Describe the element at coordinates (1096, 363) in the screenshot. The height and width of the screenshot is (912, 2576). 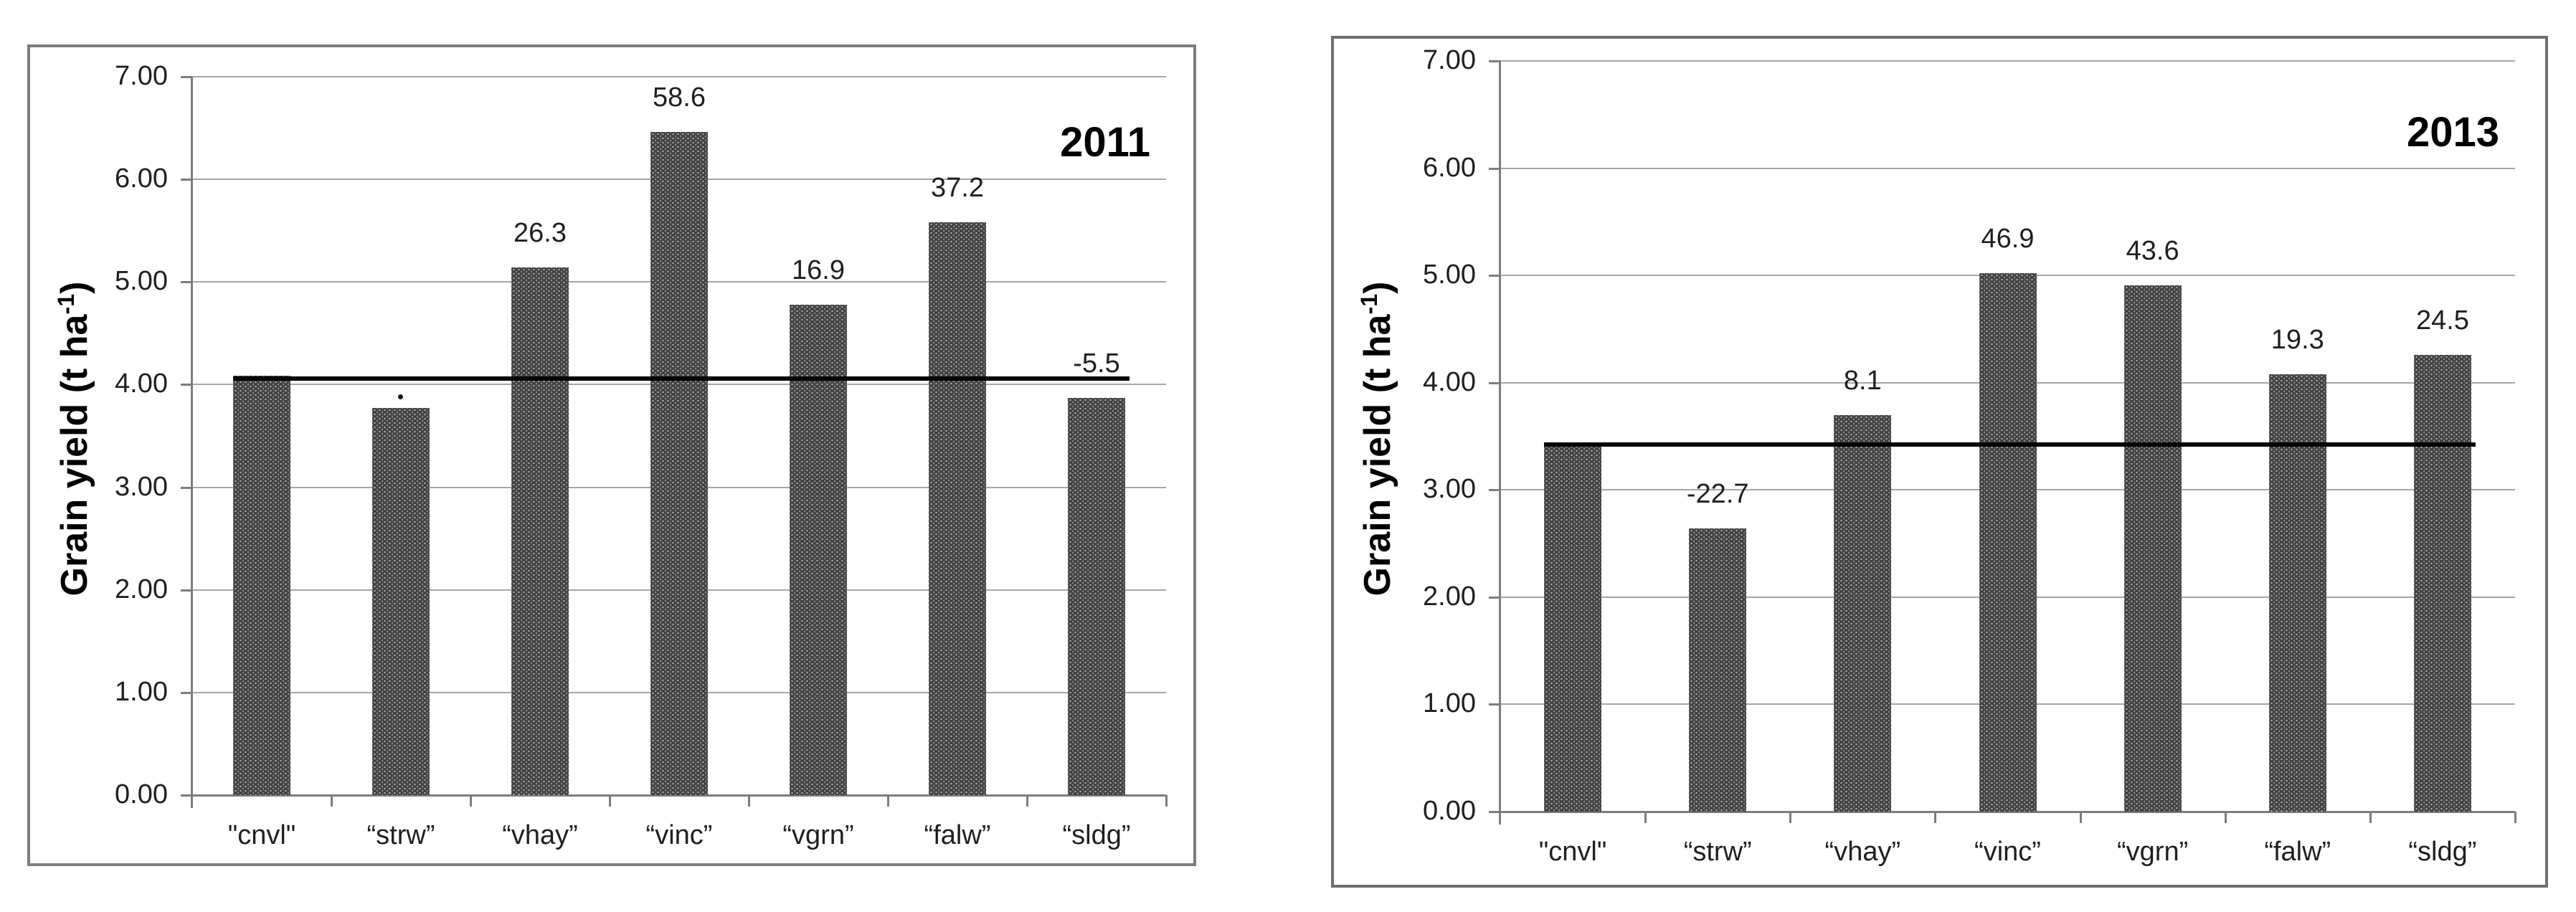
I see `data-label: -5.5` at that location.